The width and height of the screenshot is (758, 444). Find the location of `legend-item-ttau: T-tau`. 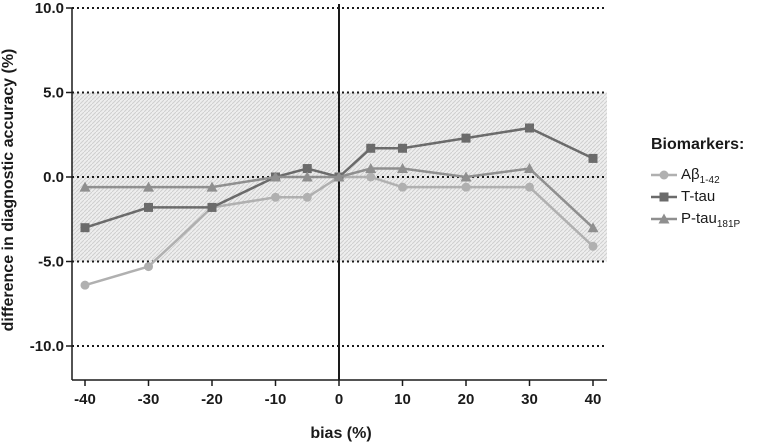

legend-item-ttau: T-tau is located at coordinates (703, 197).